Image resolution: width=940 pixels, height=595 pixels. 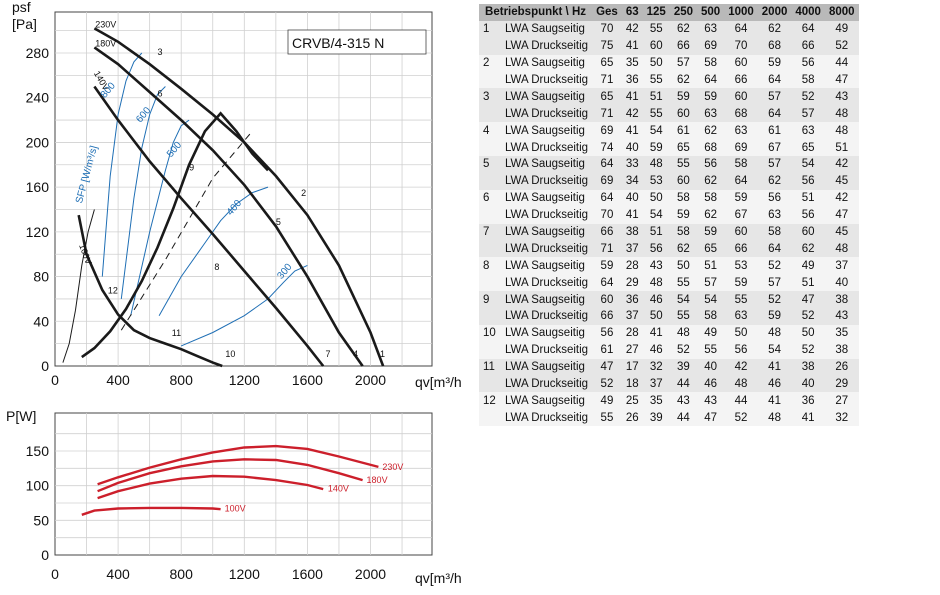 I want to click on value-cell: 46, so click(x=656, y=350).